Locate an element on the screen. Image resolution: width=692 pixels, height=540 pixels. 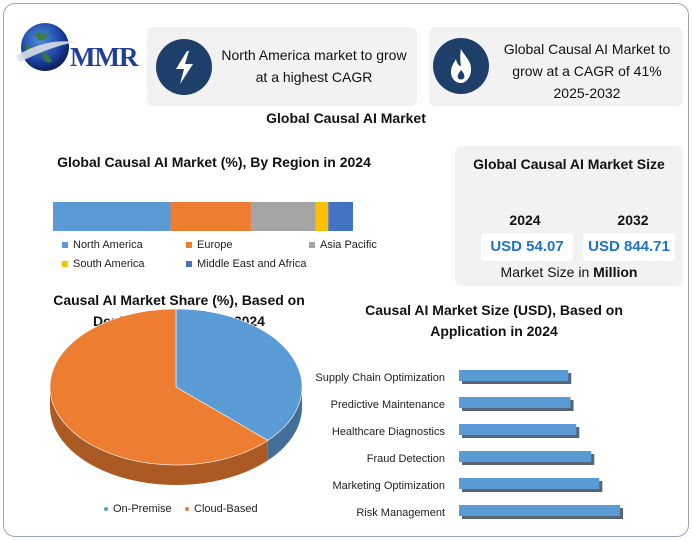
lightning-bolt-icon is located at coordinates (184, 67).